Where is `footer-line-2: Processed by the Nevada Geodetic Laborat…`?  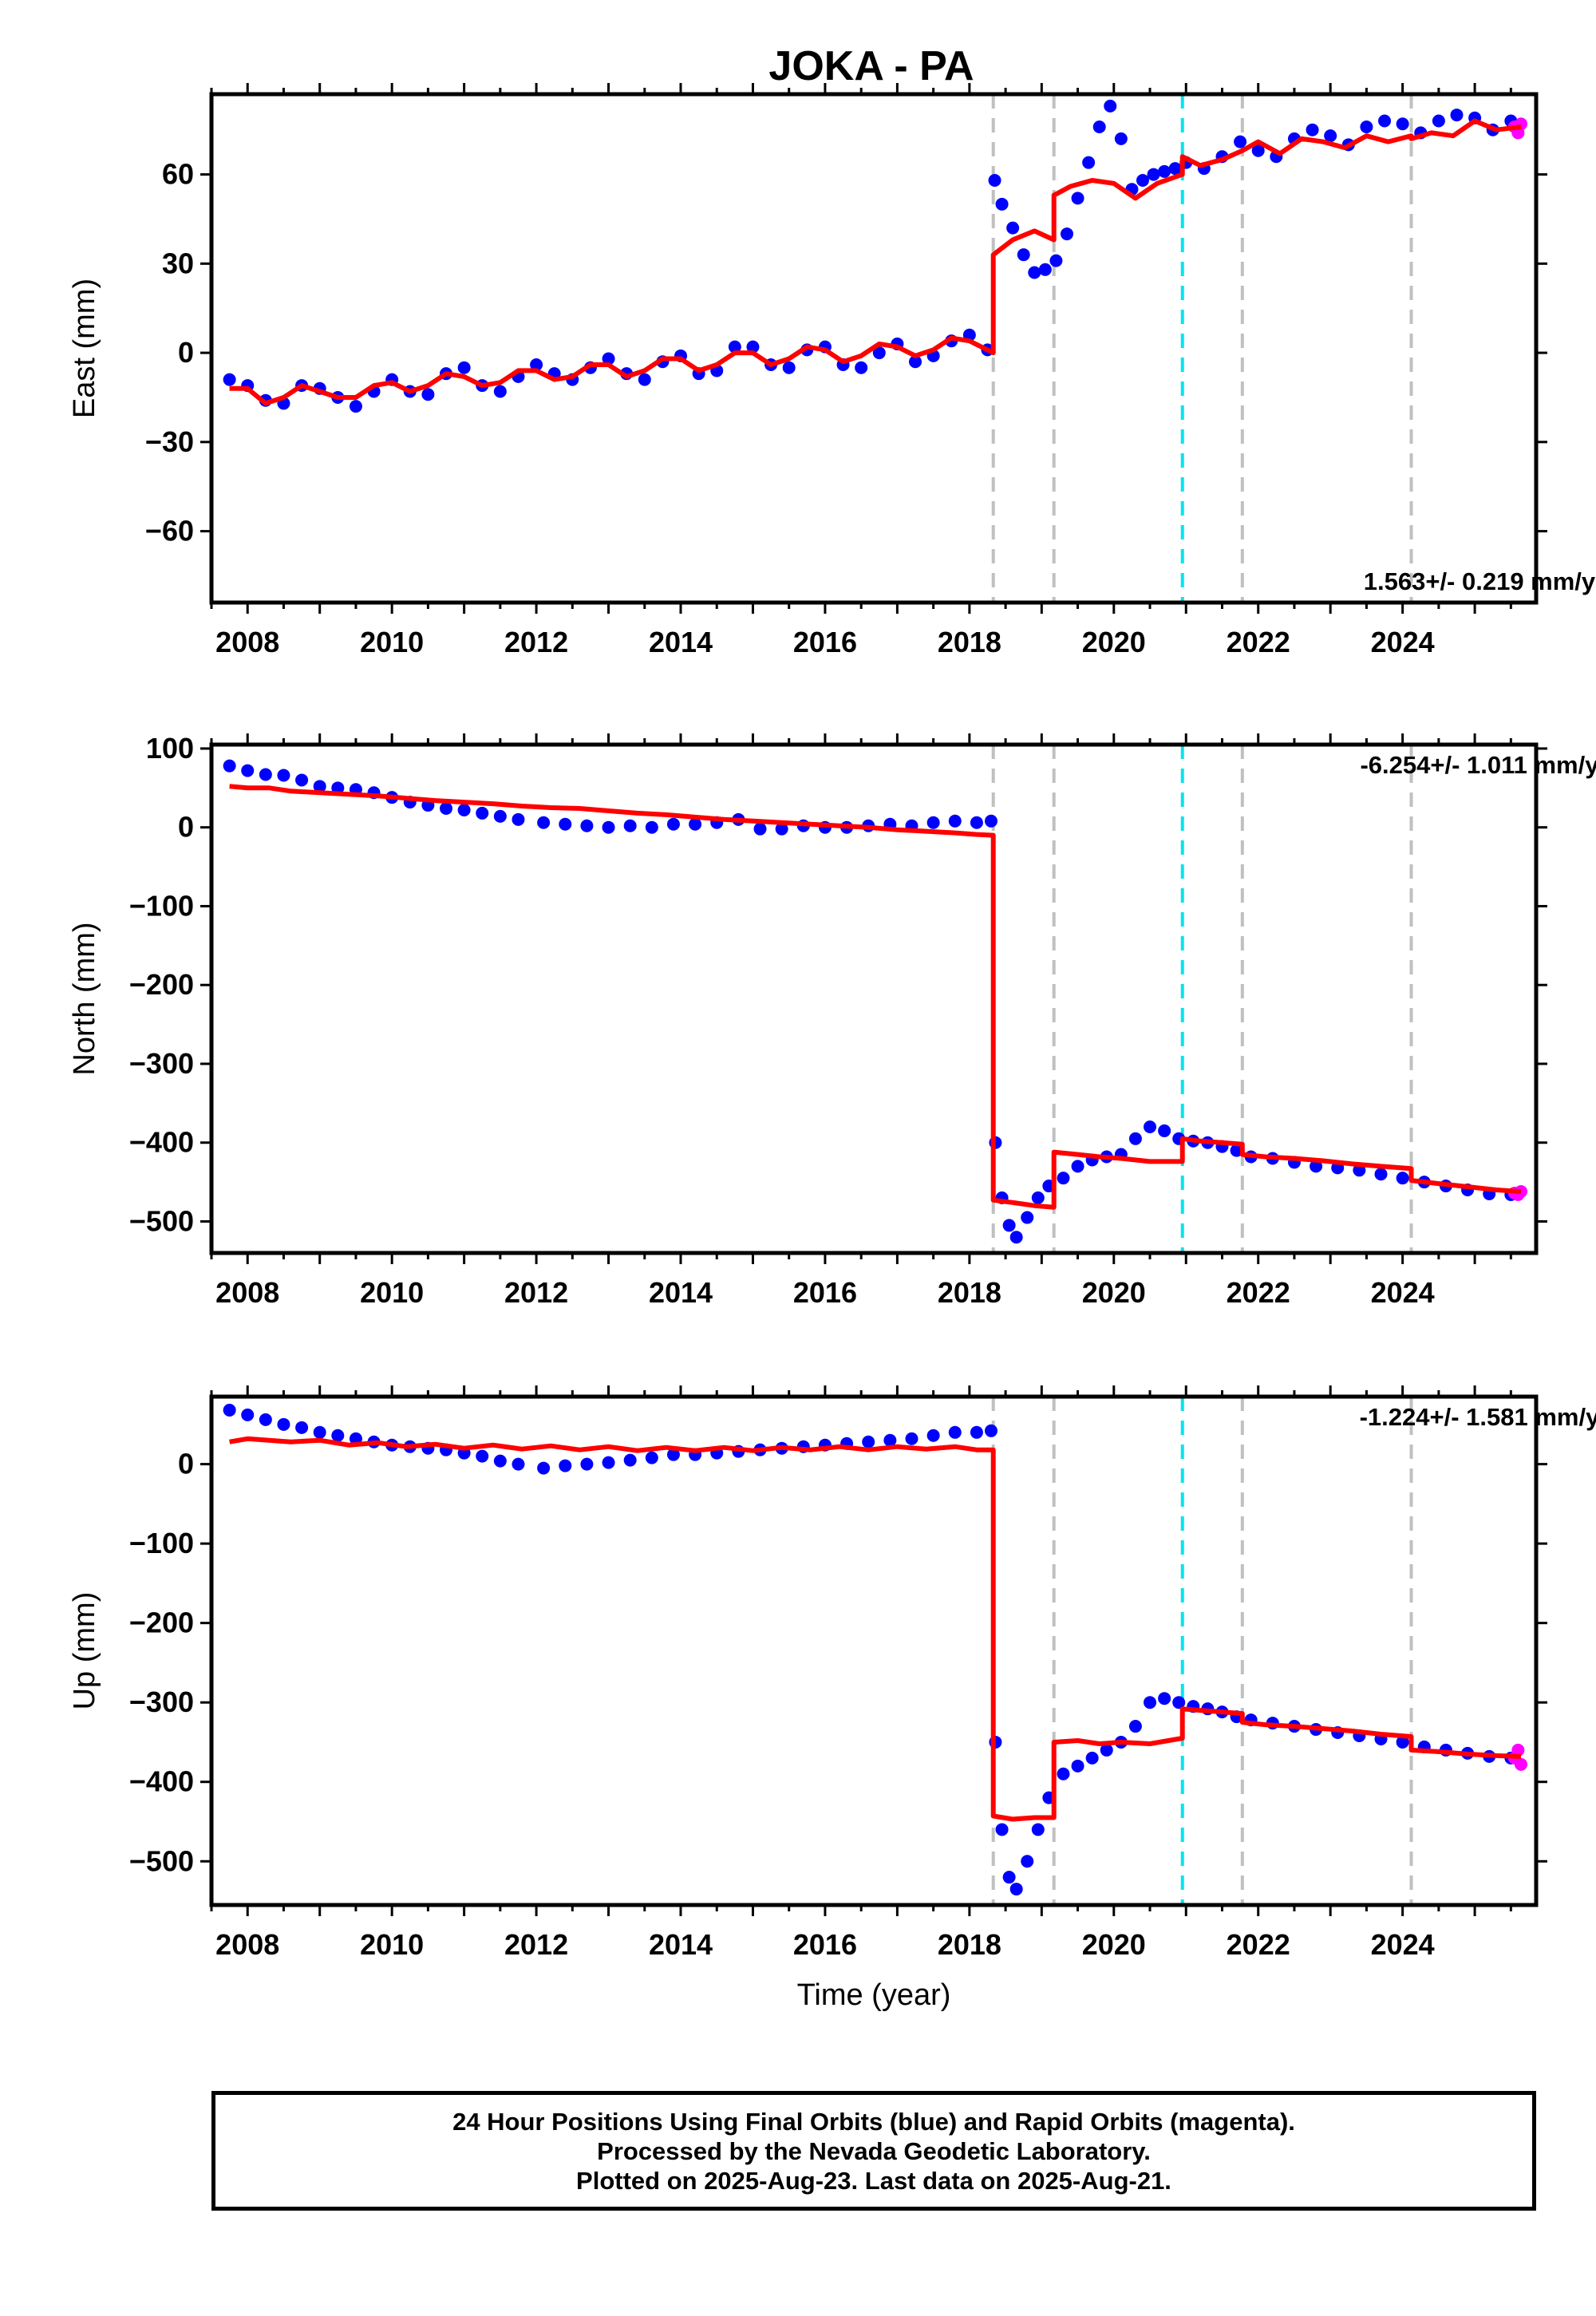
footer-line-2: Processed by the Nevada Geodetic Laborat… is located at coordinates (874, 2150).